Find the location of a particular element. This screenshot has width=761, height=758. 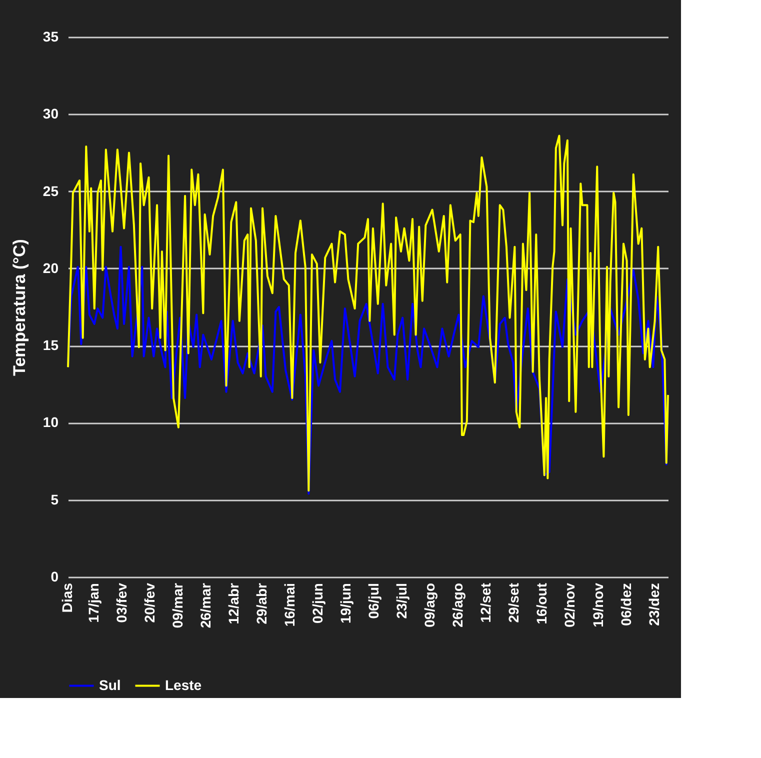

x-tick-label: 17/jan is located at coordinates (93, 603).